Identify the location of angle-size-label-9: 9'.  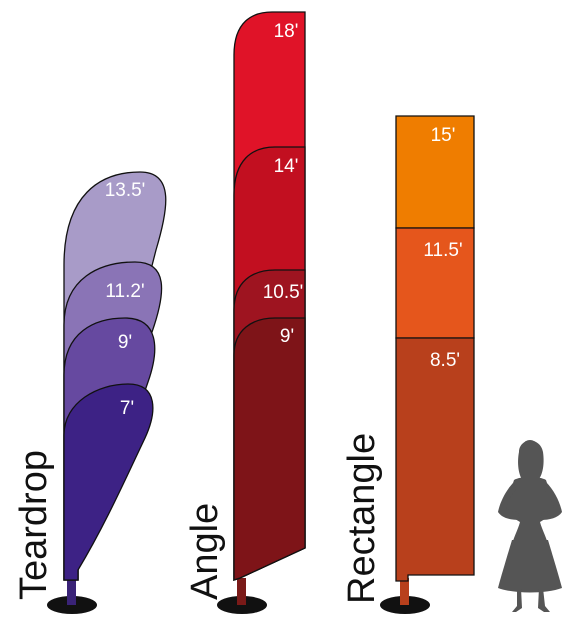
(287, 336).